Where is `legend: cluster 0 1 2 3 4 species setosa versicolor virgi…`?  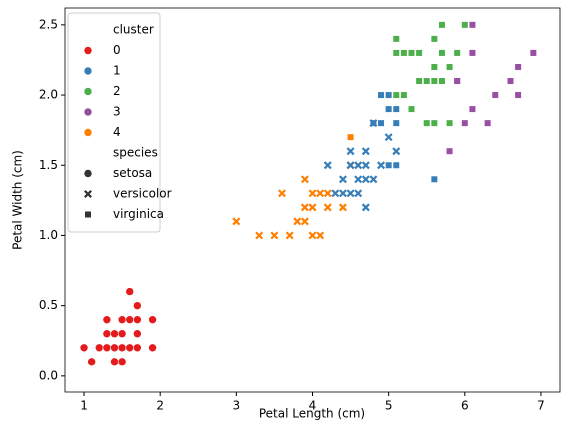
legend: cluster 0 1 2 3 4 species setosa versicolor virgi… is located at coordinates (119, 122).